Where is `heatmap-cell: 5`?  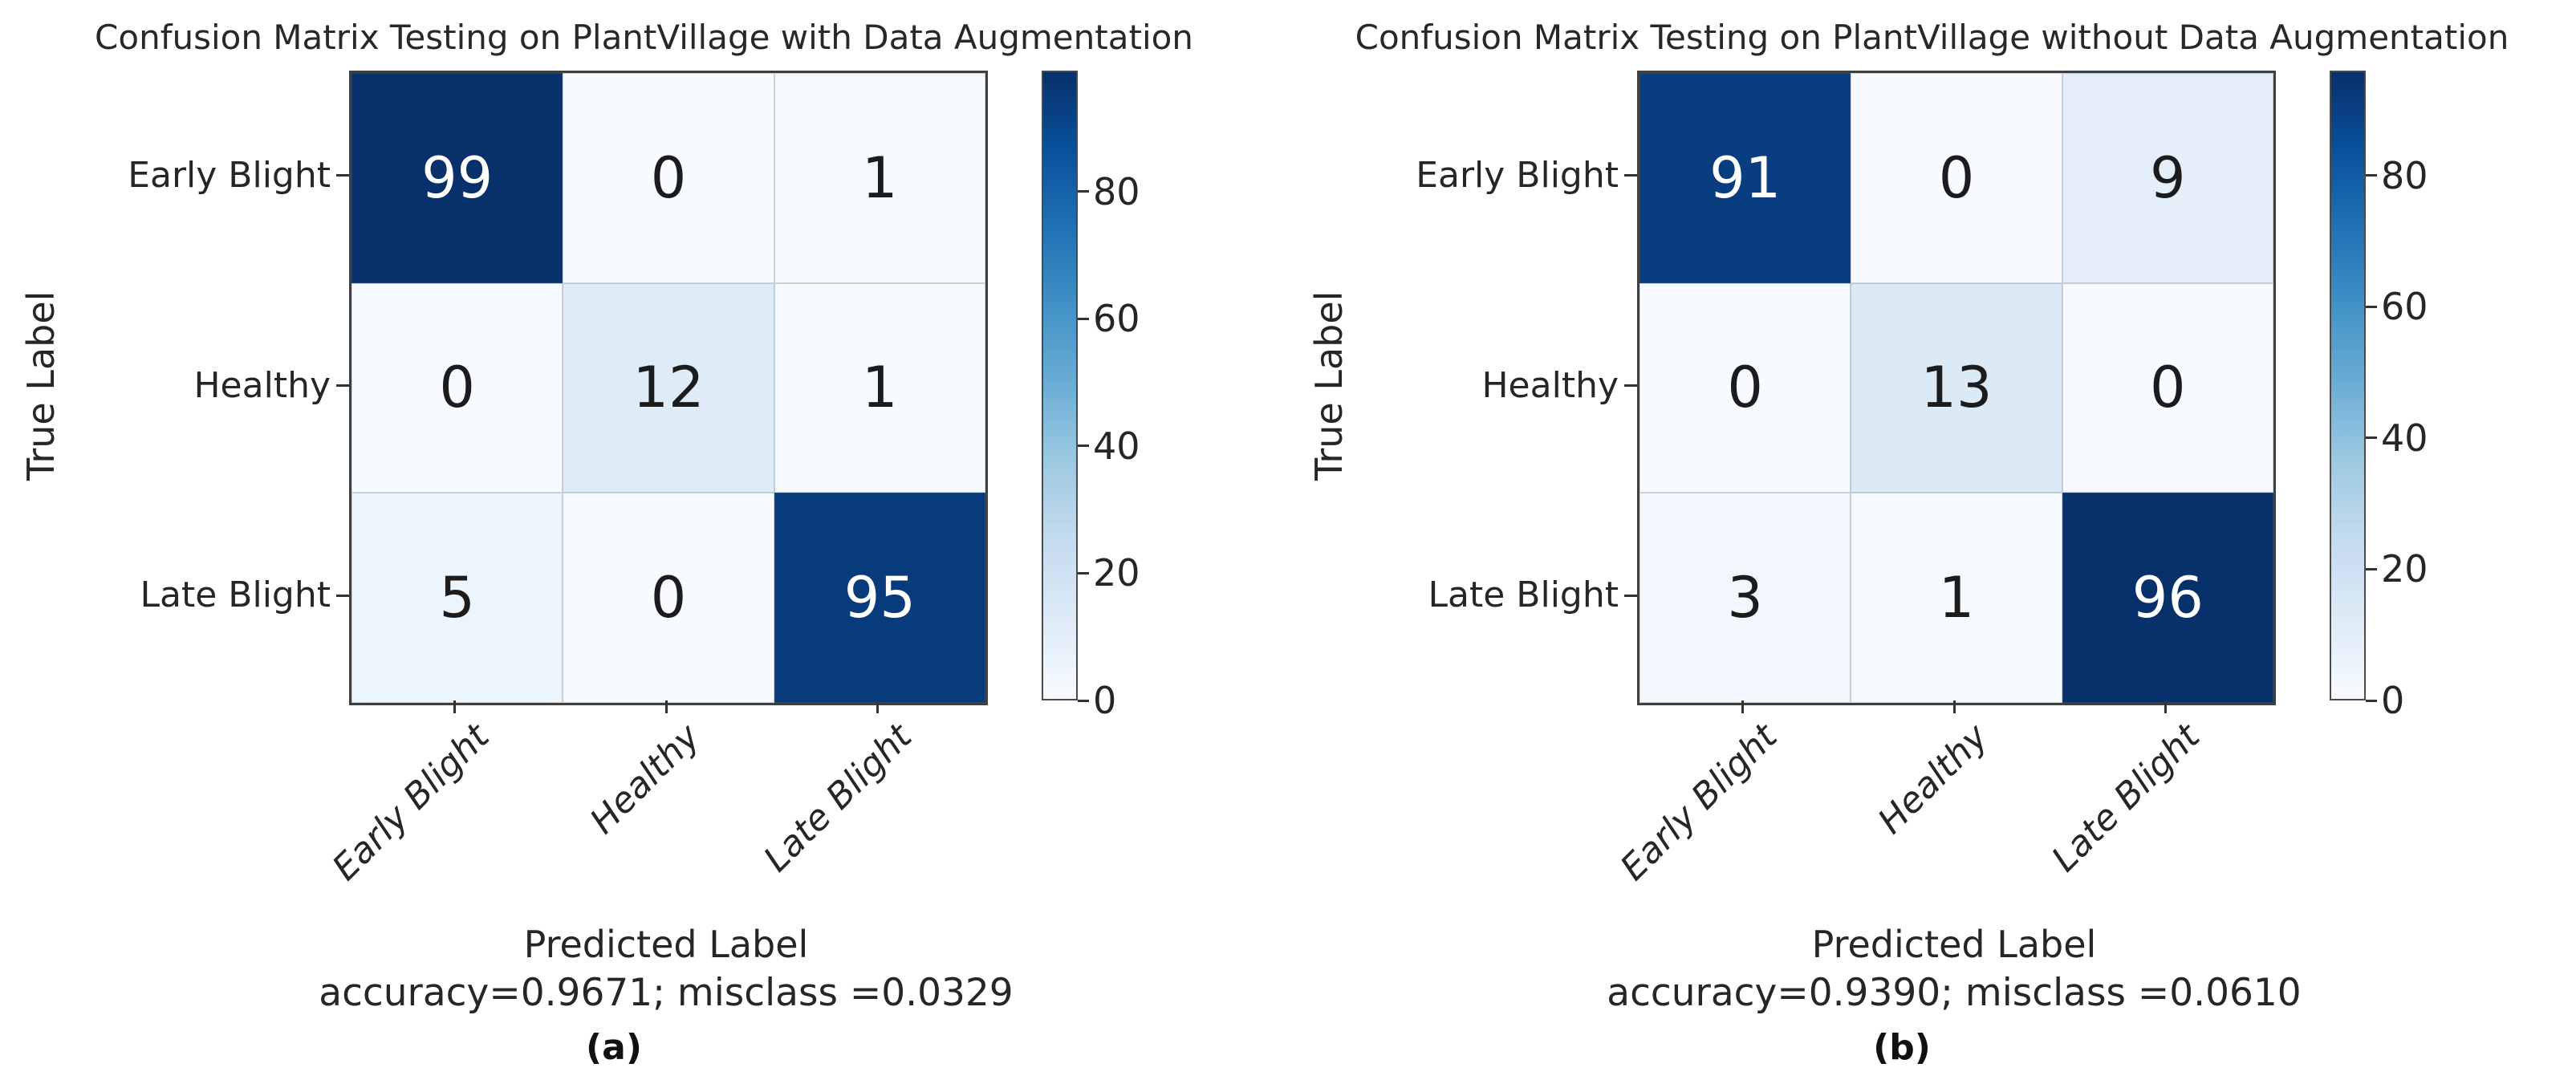
heatmap-cell: 5 is located at coordinates (457, 598).